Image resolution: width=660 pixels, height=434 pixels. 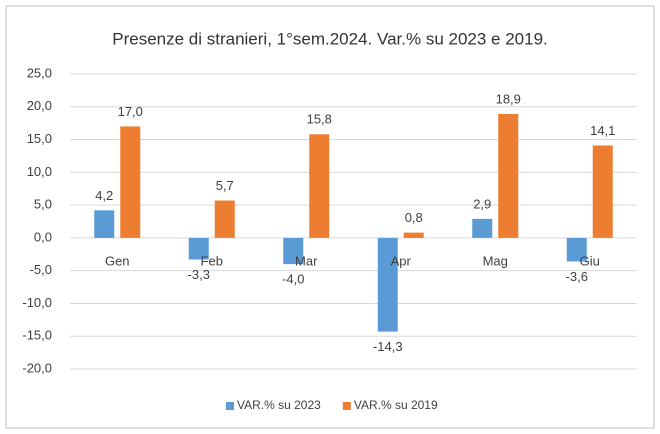 I want to click on x-tick-label: Apr, so click(x=401, y=260).